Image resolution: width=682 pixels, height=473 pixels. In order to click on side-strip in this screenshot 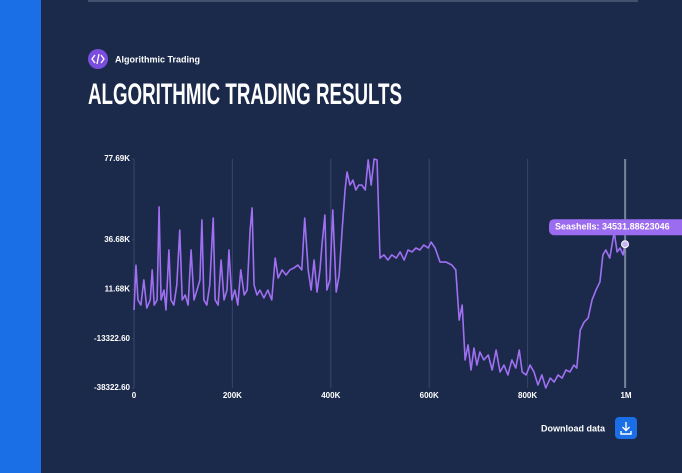, I will do `click(20, 236)`.